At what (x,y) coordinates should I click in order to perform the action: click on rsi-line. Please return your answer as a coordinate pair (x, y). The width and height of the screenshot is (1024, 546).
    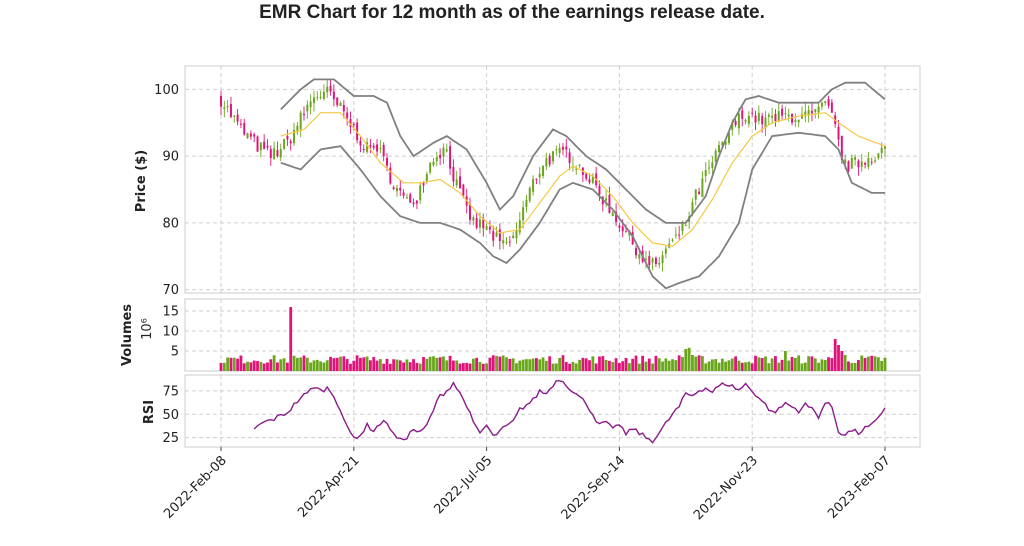
    Looking at the image, I should click on (569, 412).